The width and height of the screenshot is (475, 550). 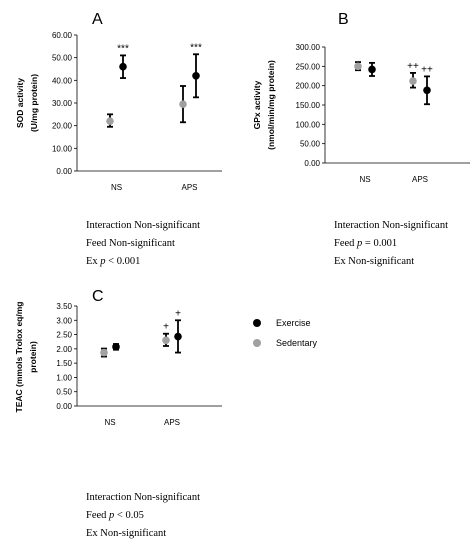 I want to click on panel-b-y-tick-label: 250.00, so click(x=308, y=66).